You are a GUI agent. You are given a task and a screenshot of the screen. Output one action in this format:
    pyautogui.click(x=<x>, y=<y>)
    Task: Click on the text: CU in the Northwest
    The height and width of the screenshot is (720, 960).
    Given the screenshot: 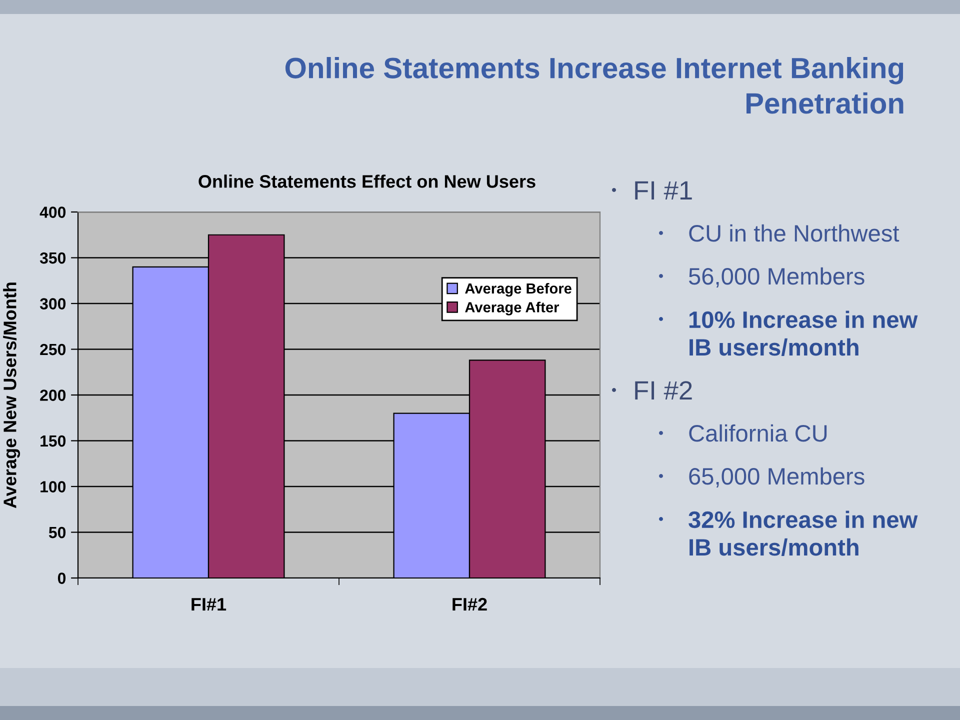 What is the action you would take?
    pyautogui.click(x=794, y=233)
    